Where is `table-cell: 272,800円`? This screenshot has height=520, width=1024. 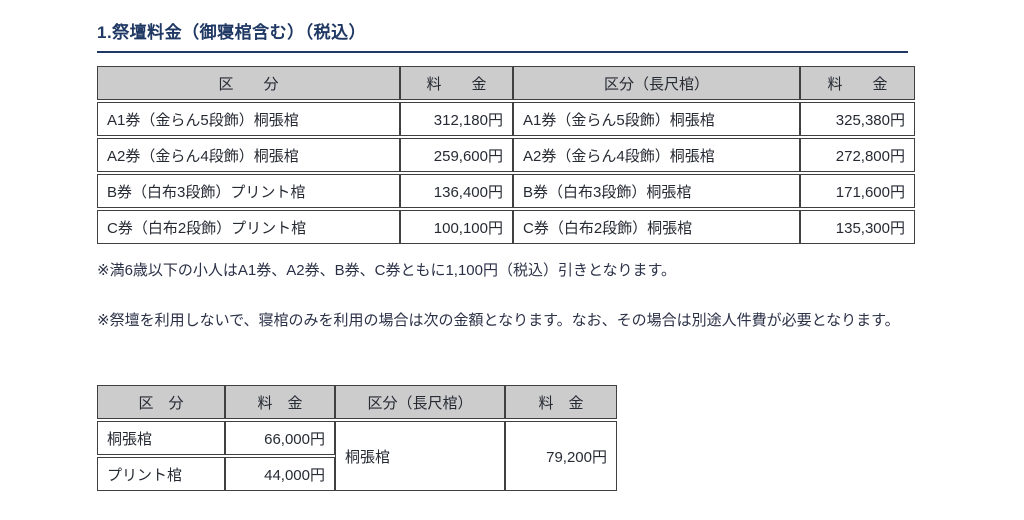 table-cell: 272,800円 is located at coordinates (857, 155).